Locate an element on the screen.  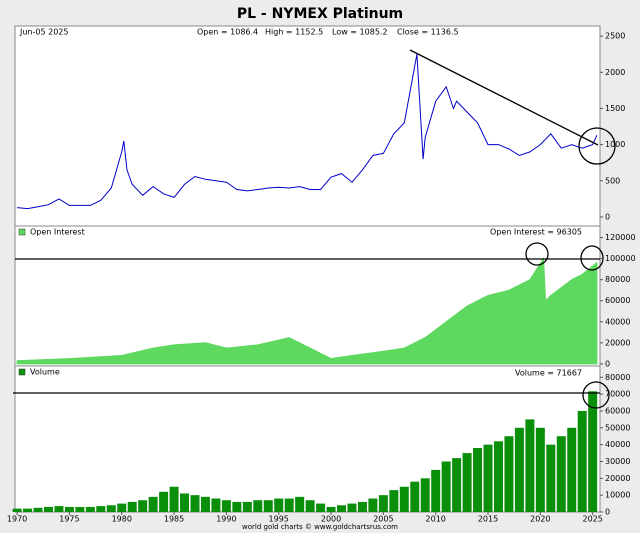
y-tick-label: 10000 is located at coordinates (617, 495).